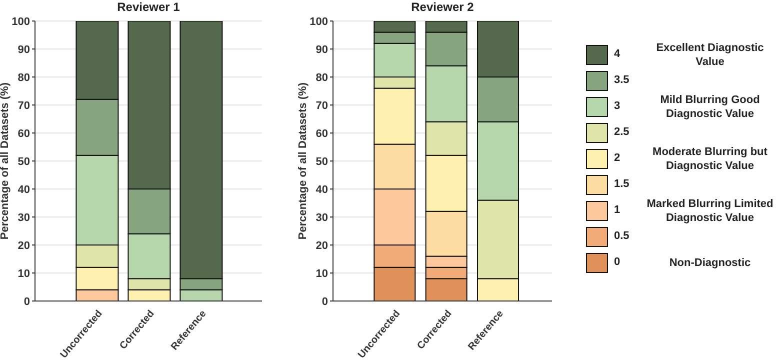  I want to click on legend-label: 1.5, so click(622, 184).